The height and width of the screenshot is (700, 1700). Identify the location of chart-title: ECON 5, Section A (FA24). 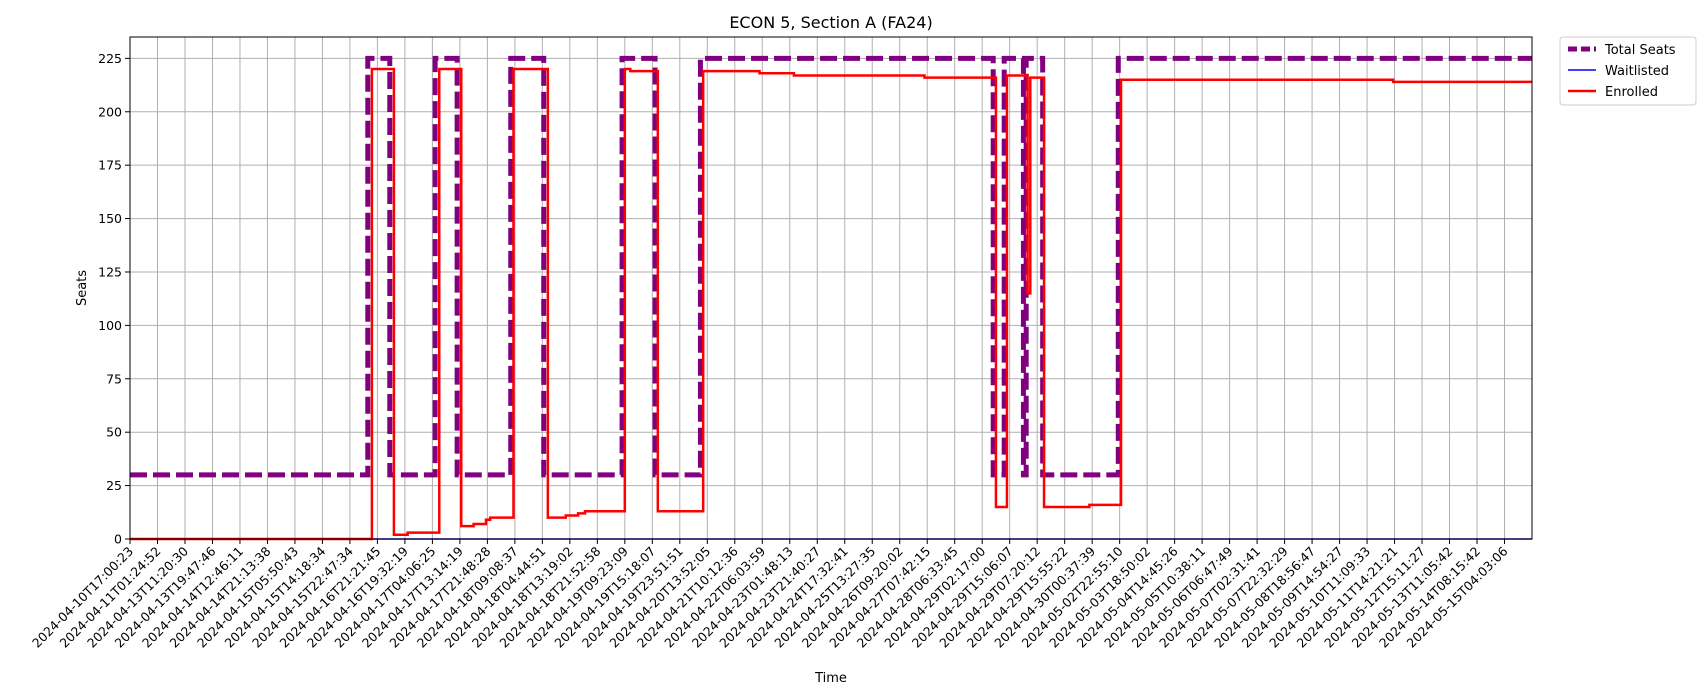
(830, 22).